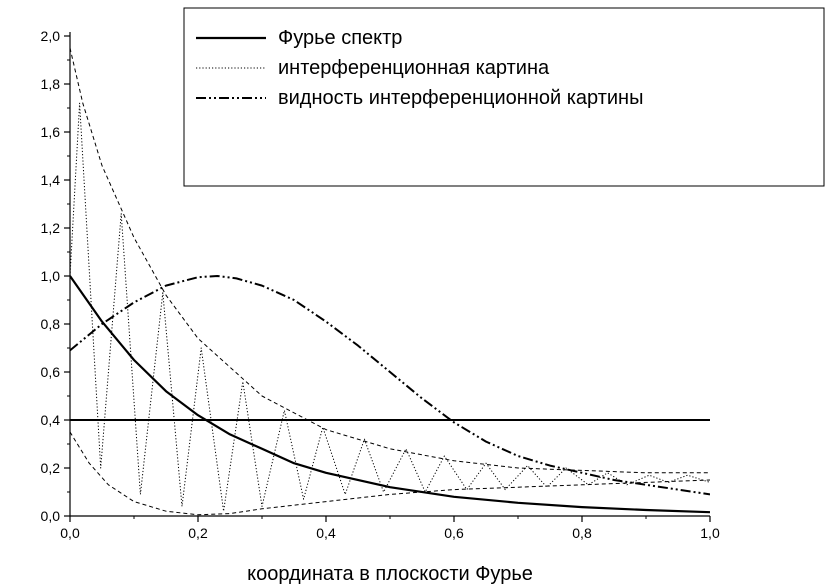  Describe the element at coordinates (51, 276) in the screenshot. I see `y-tick-label: 1,0` at that location.